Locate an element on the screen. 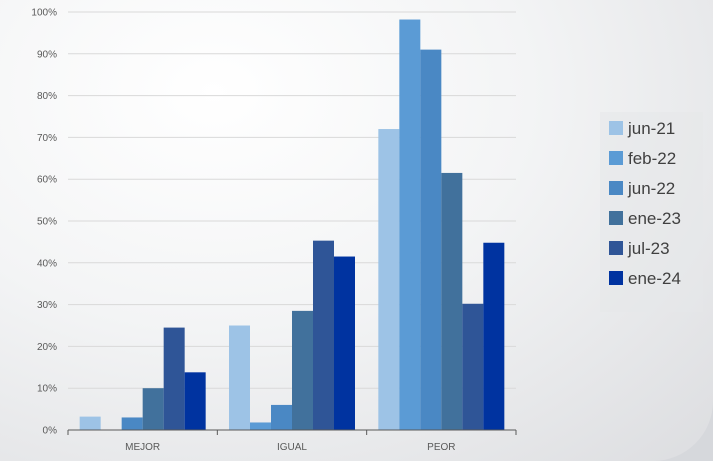 This screenshot has height=461, width=713. bar-jul-23-mejor is located at coordinates (174, 378).